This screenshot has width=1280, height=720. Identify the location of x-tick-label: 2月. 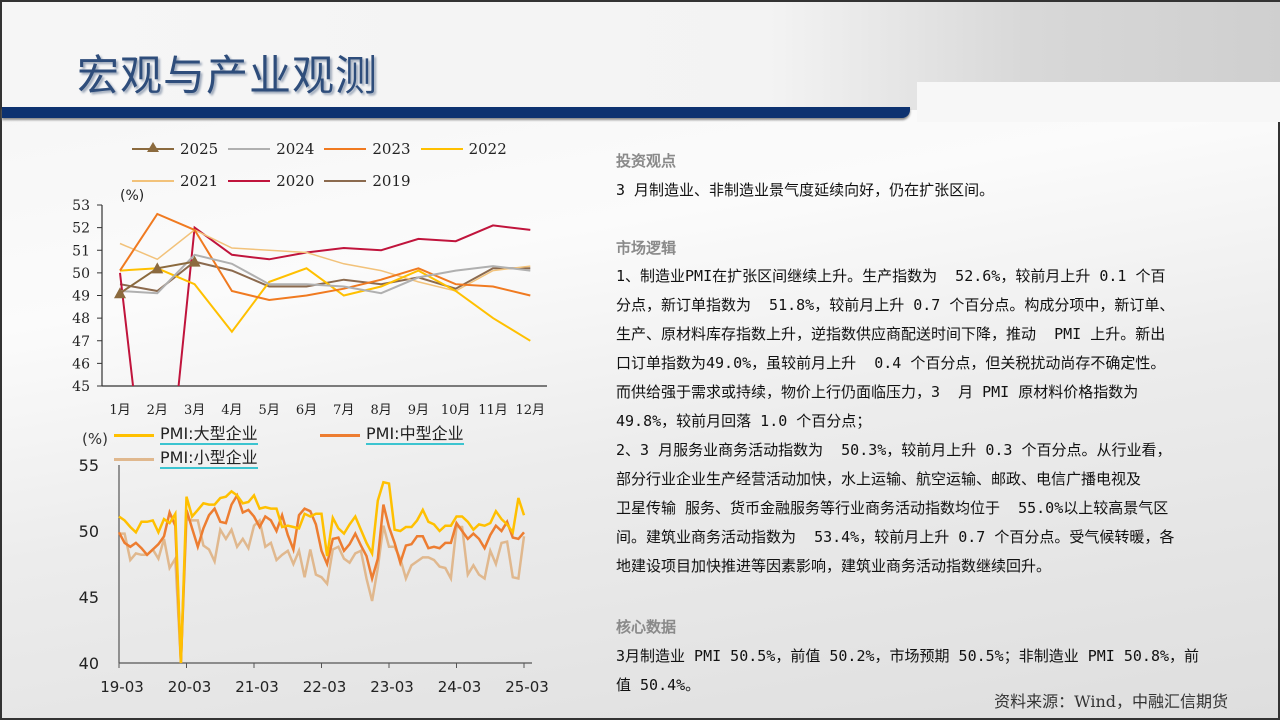
(157, 410).